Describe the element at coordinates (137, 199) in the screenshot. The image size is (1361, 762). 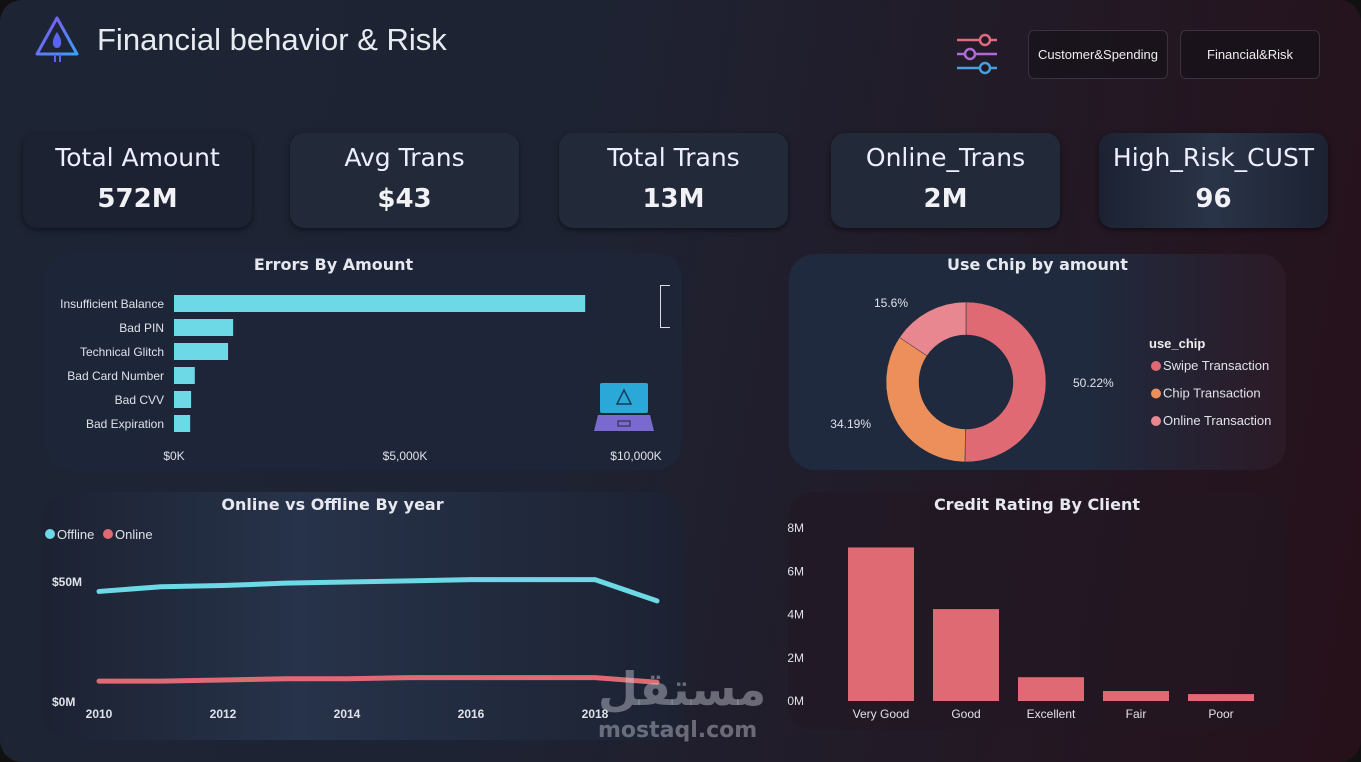
I see `kpi-value: 572M` at that location.